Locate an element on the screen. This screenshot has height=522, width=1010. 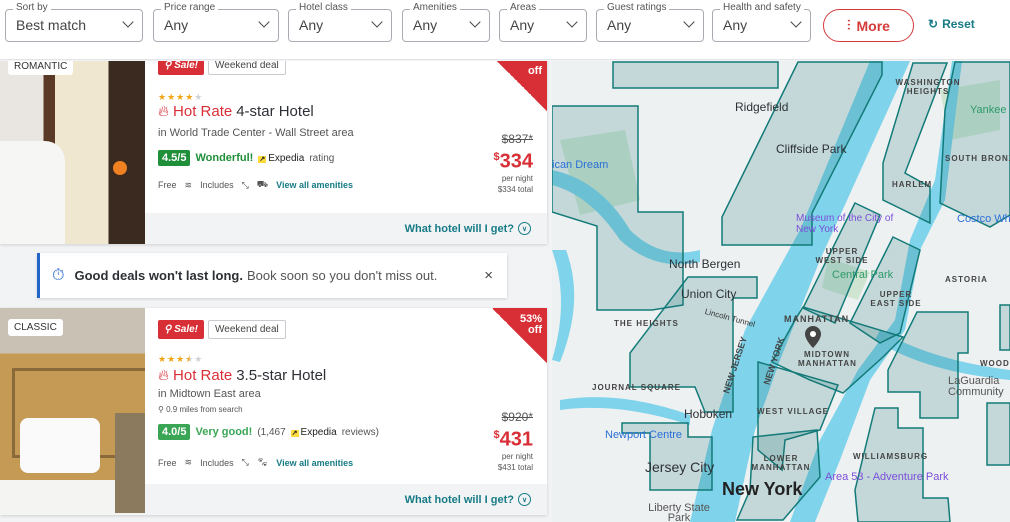
map-label: New York is located at coordinates (762, 489).